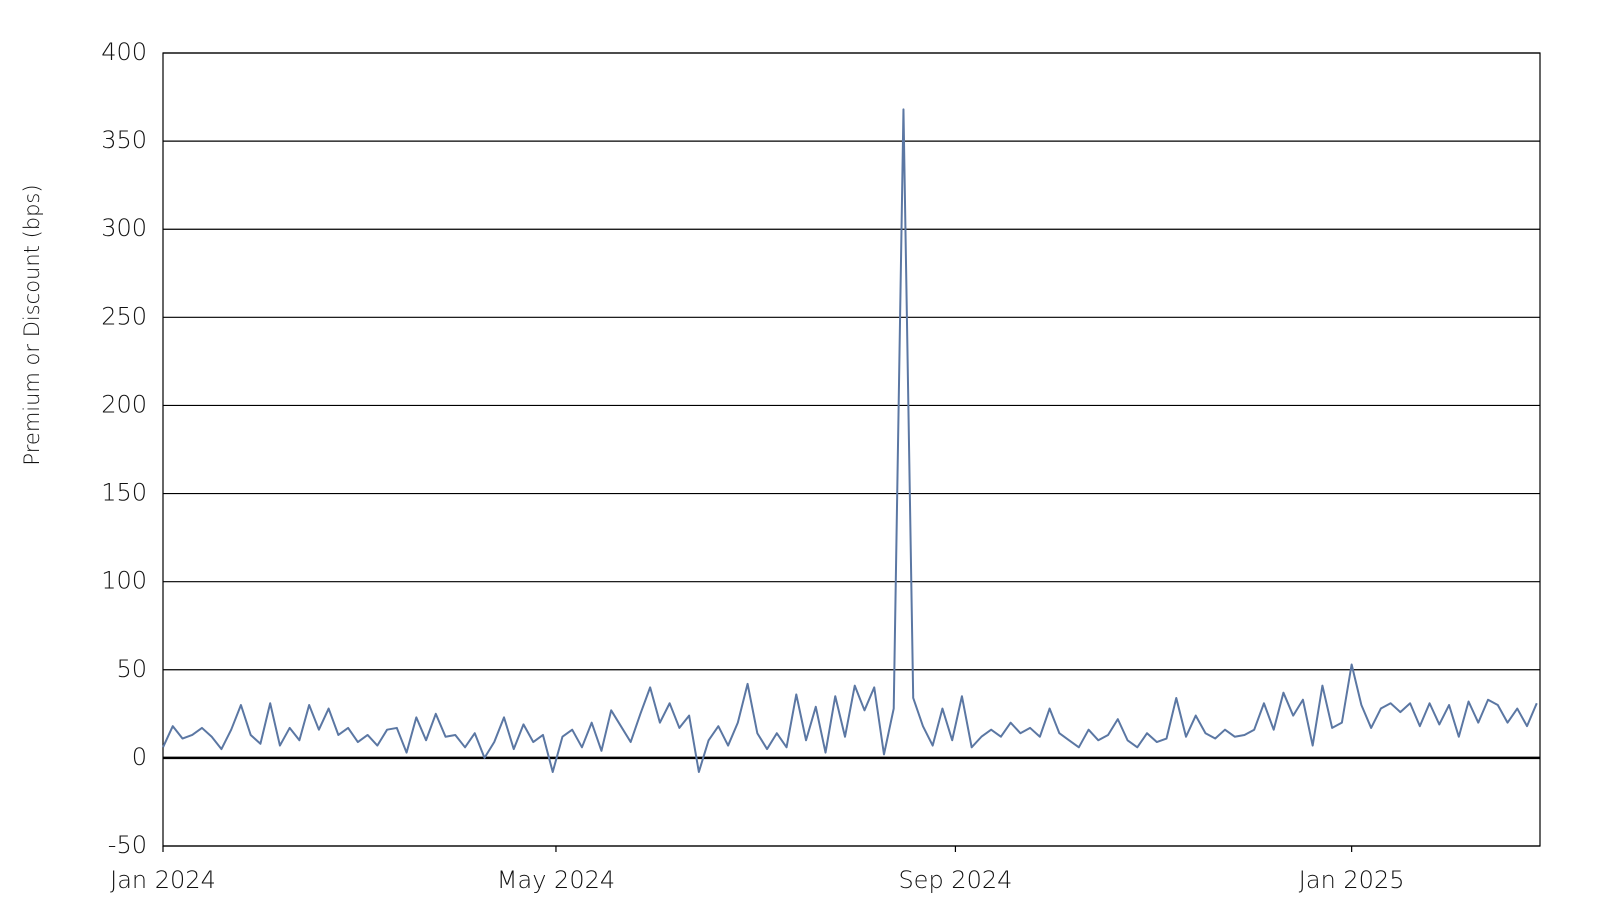  What do you see at coordinates (1352, 880) in the screenshot?
I see `x-tick-label: Jan 2025` at bounding box center [1352, 880].